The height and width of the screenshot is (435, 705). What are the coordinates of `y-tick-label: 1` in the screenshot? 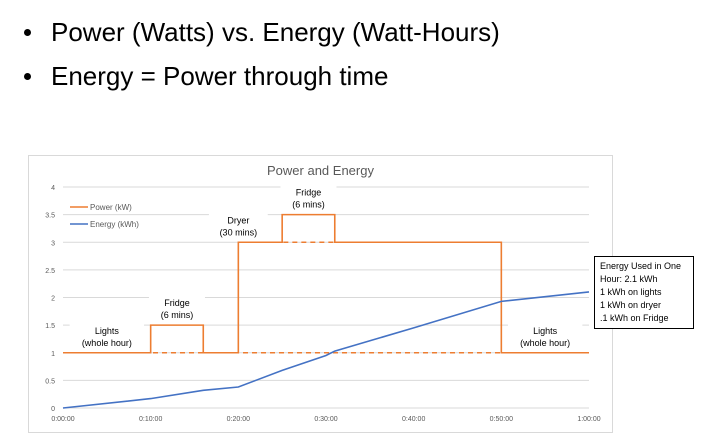 It's located at (53, 354).